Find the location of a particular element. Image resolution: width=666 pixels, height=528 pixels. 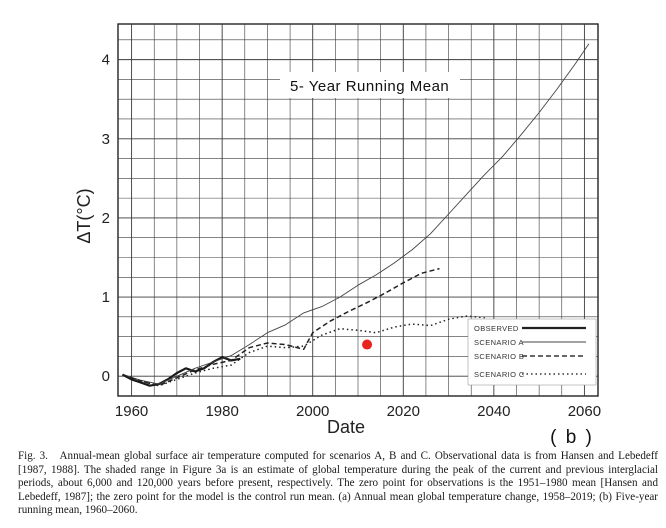

caption-figure-number: Fig. 3. is located at coordinates (33, 456).